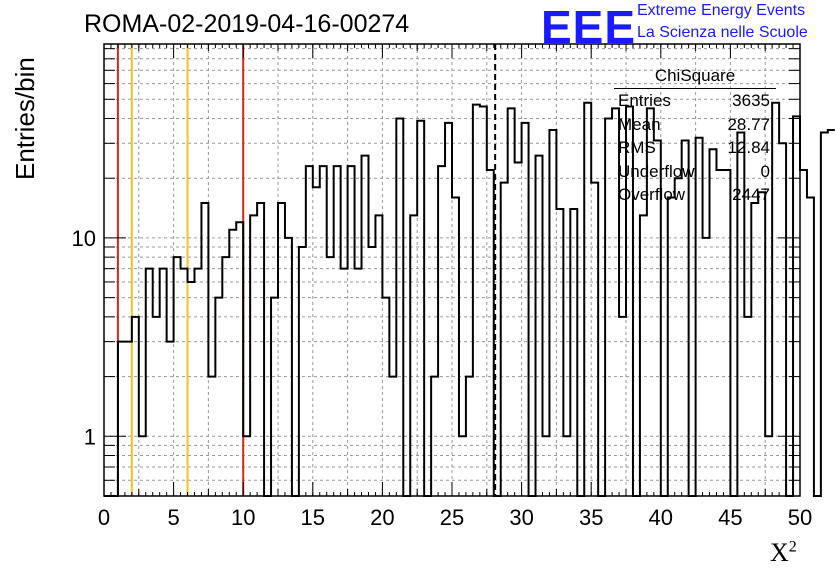  I want to click on x-tick-label: 45, so click(730, 517).